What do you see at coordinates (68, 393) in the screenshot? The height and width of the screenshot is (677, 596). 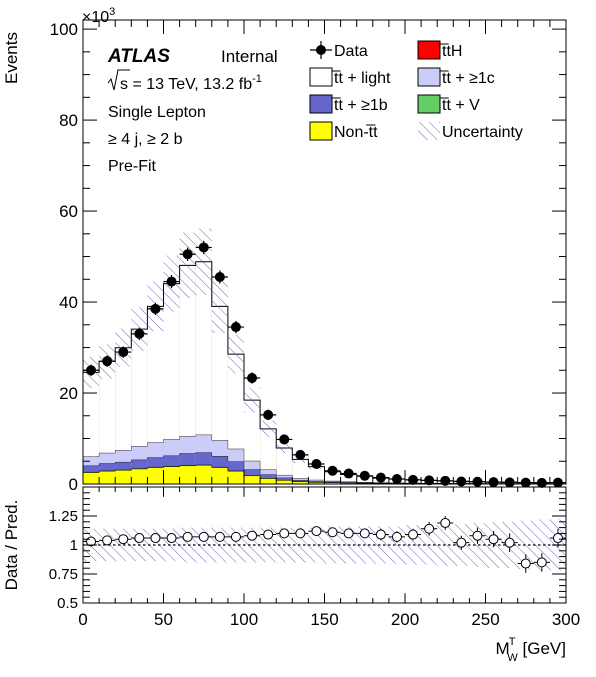 I see `main-ytick-label-20: 20` at bounding box center [68, 393].